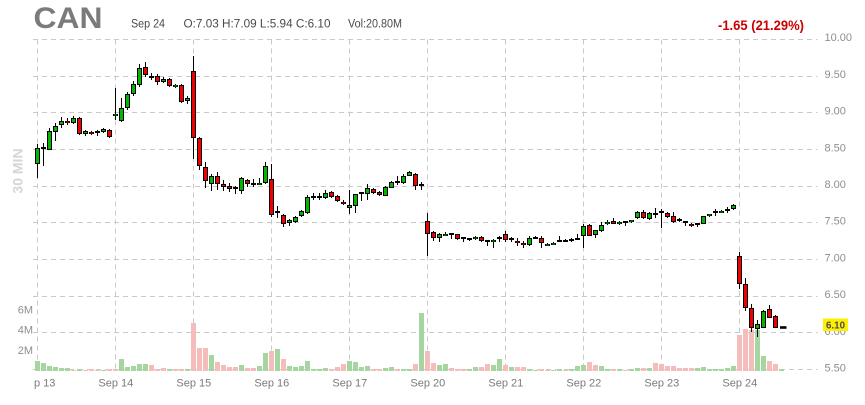 This screenshot has height=405, width=865. Describe the element at coordinates (835, 75) in the screenshot. I see `svg-text: 9.50` at that location.